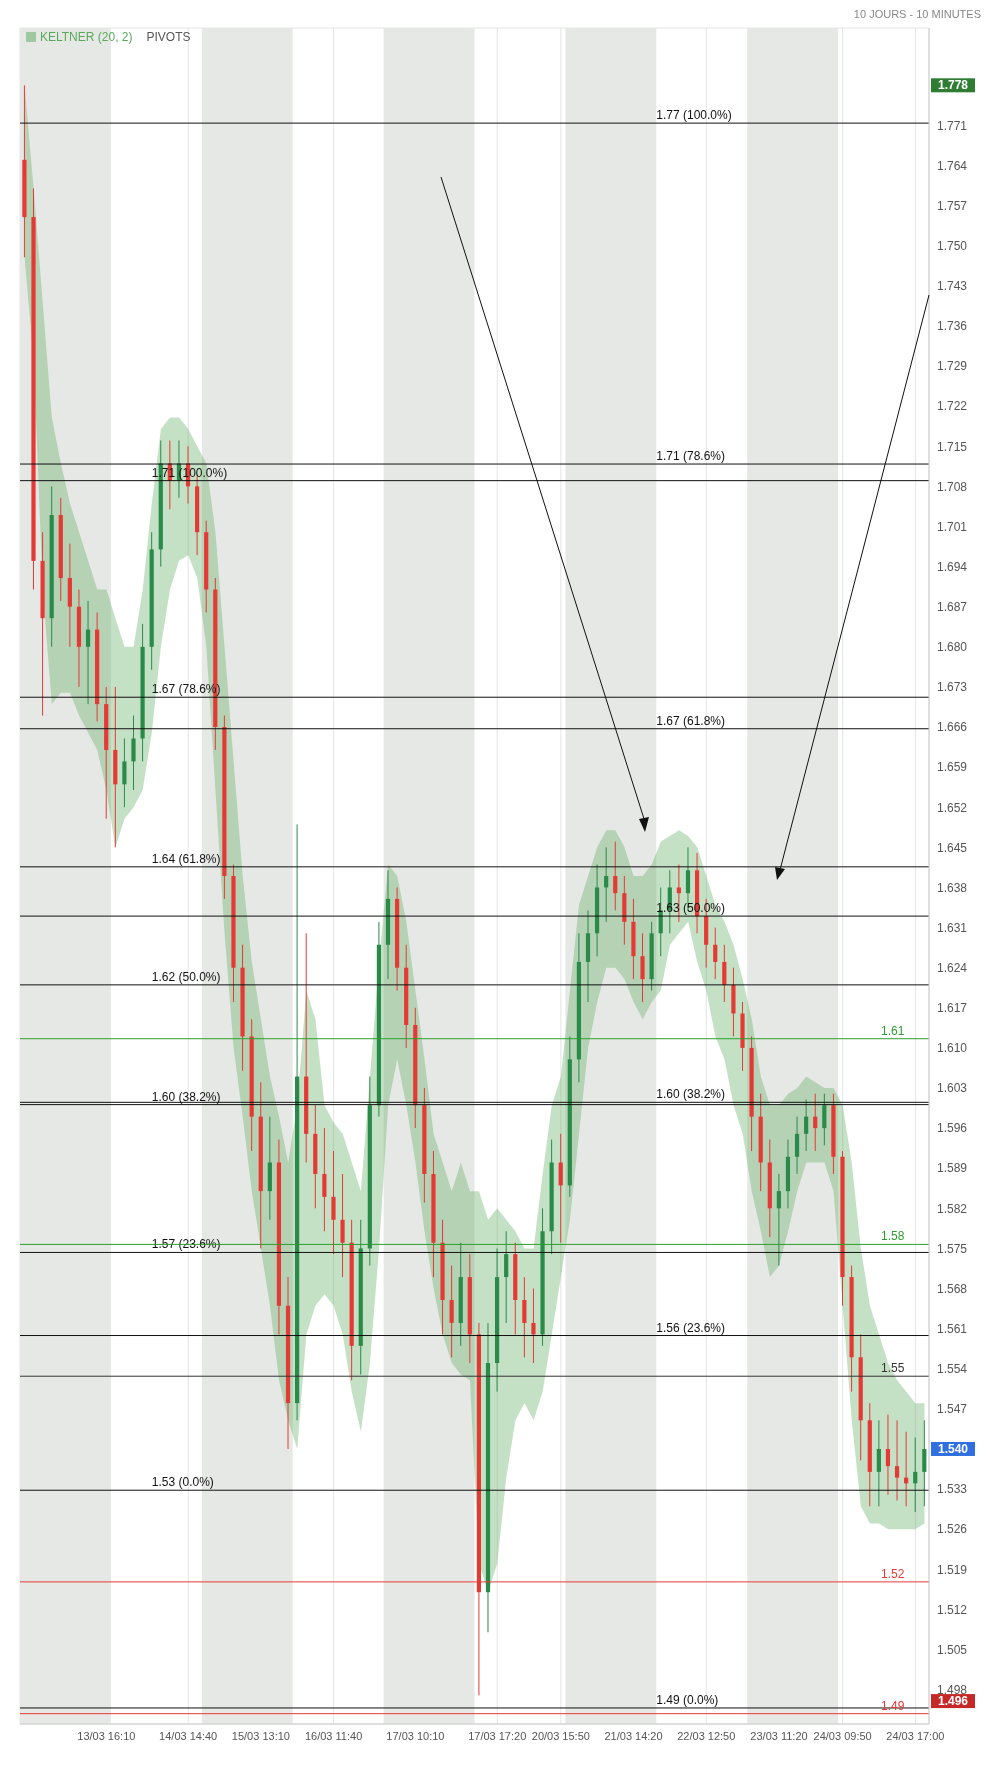  Describe the element at coordinates (188, 1735) in the screenshot. I see `x-tick-label: 14/03 14:40` at that location.